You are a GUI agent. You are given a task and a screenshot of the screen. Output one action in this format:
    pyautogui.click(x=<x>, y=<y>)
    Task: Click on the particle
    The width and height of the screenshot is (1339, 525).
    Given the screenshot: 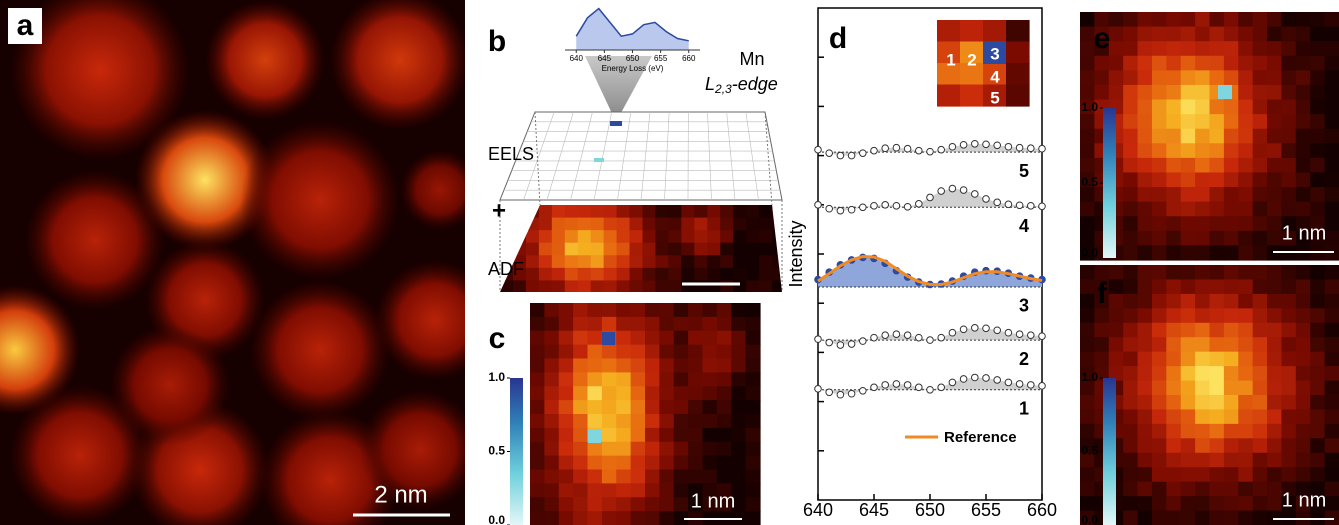 What is the action you would take?
    pyautogui.click(x=397, y=65)
    